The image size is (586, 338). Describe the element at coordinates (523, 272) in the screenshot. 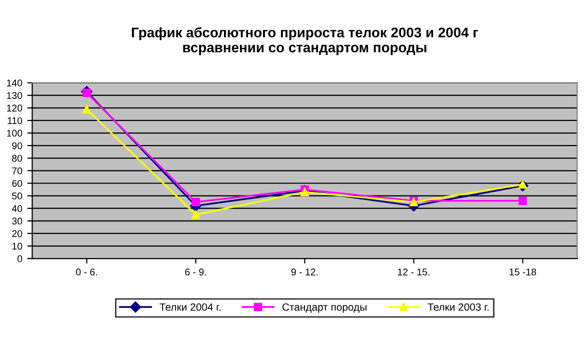

I see `x-tick-label: 15 -18` at that location.